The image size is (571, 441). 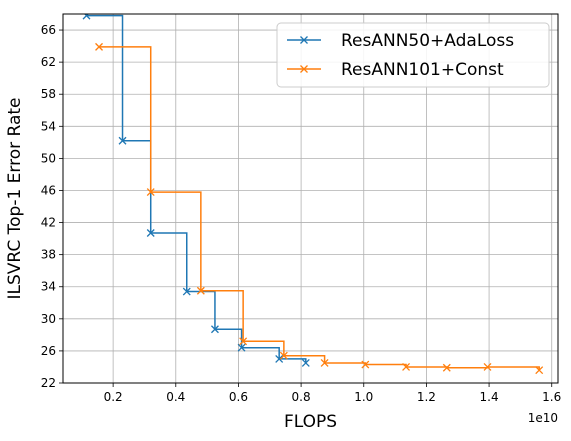 What do you see at coordinates (48, 126) in the screenshot?
I see `y-tick-label: 54` at bounding box center [48, 126].